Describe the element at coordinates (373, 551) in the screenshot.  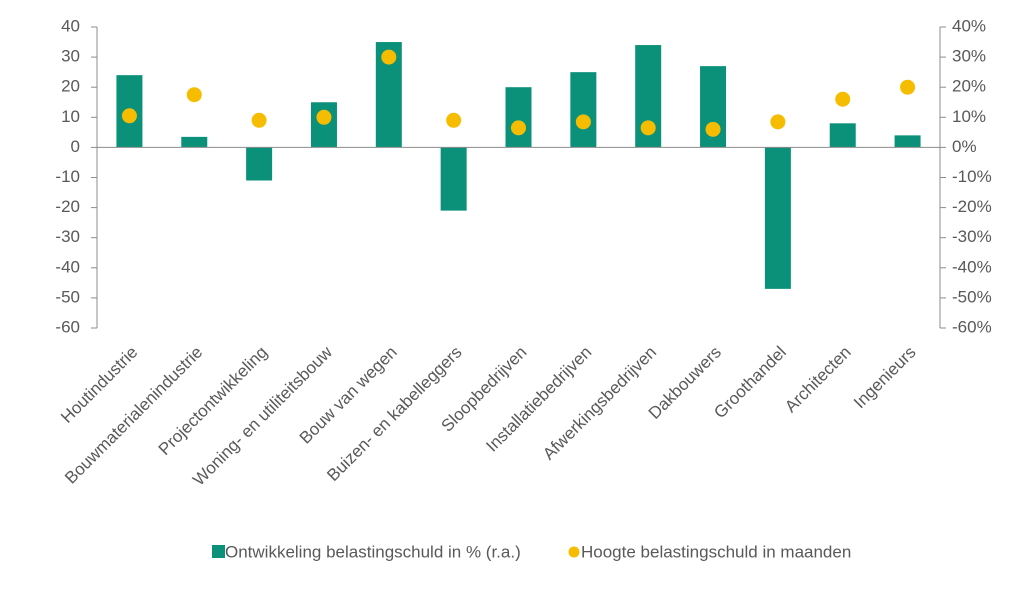
I see `legend-label: Ontwikkeling belastingschuld in % (r.a.)` at that location.